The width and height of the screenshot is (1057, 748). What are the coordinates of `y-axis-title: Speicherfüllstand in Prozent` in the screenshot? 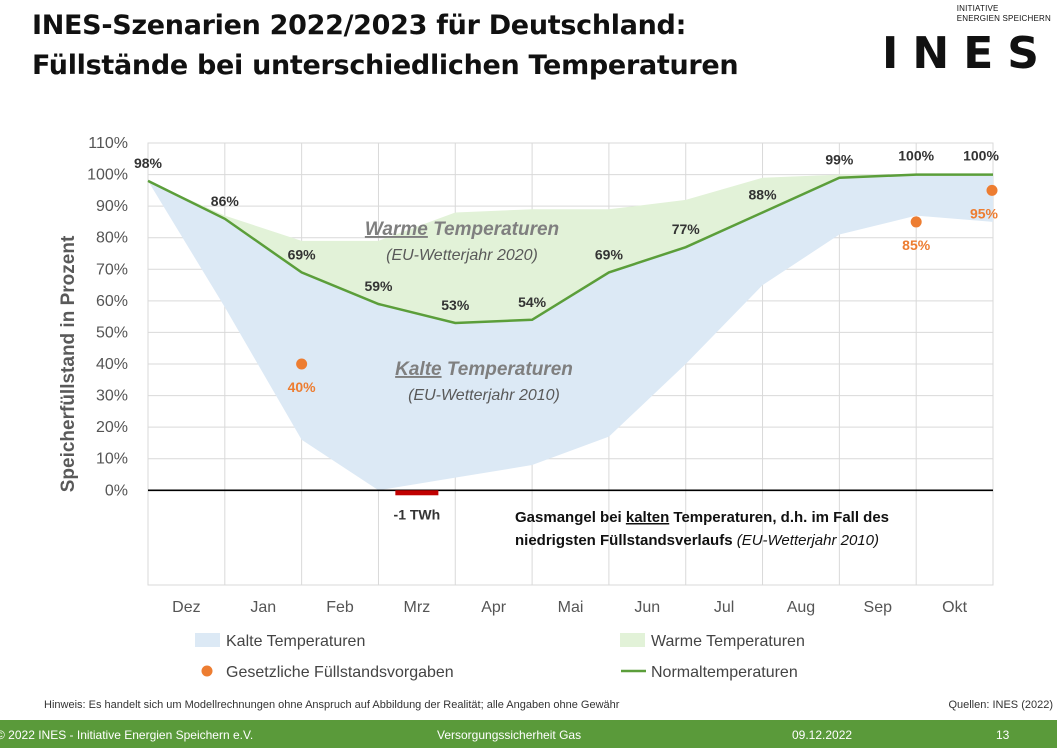 It's located at (68, 363).